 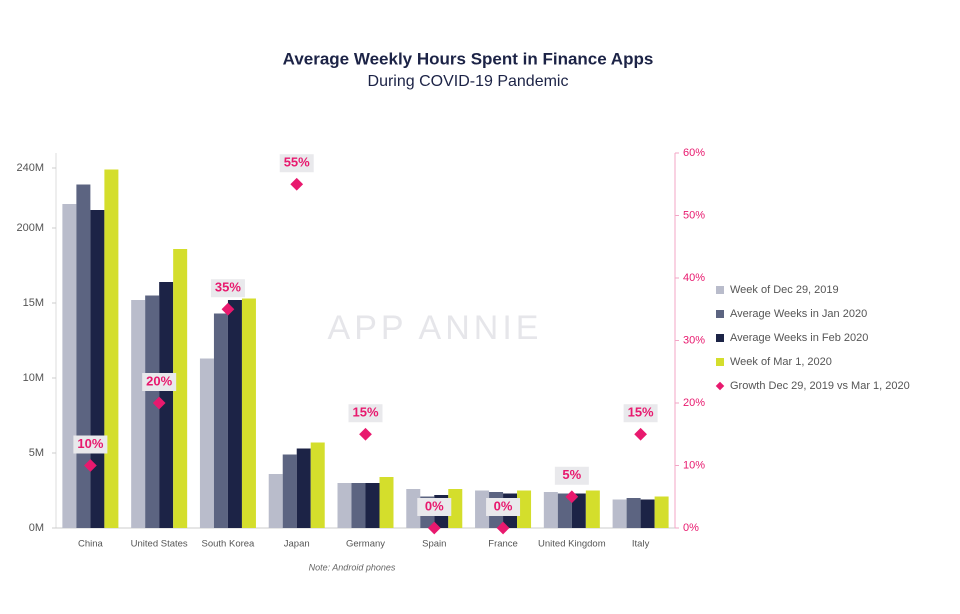 I want to click on legend-label: Average Weeks in Jan 2020, so click(x=798, y=314).